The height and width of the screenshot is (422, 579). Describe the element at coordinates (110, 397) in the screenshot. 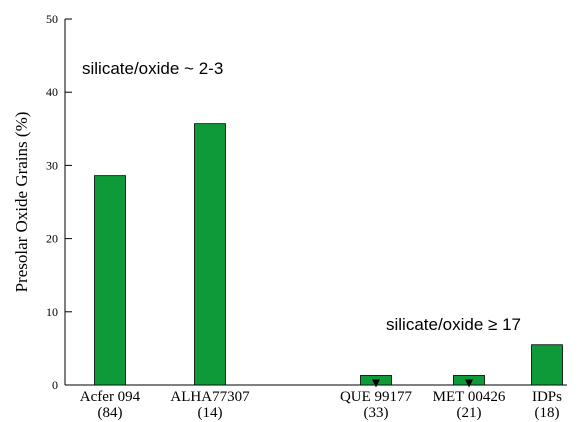

I see `category-name-label: Acfer 094` at that location.